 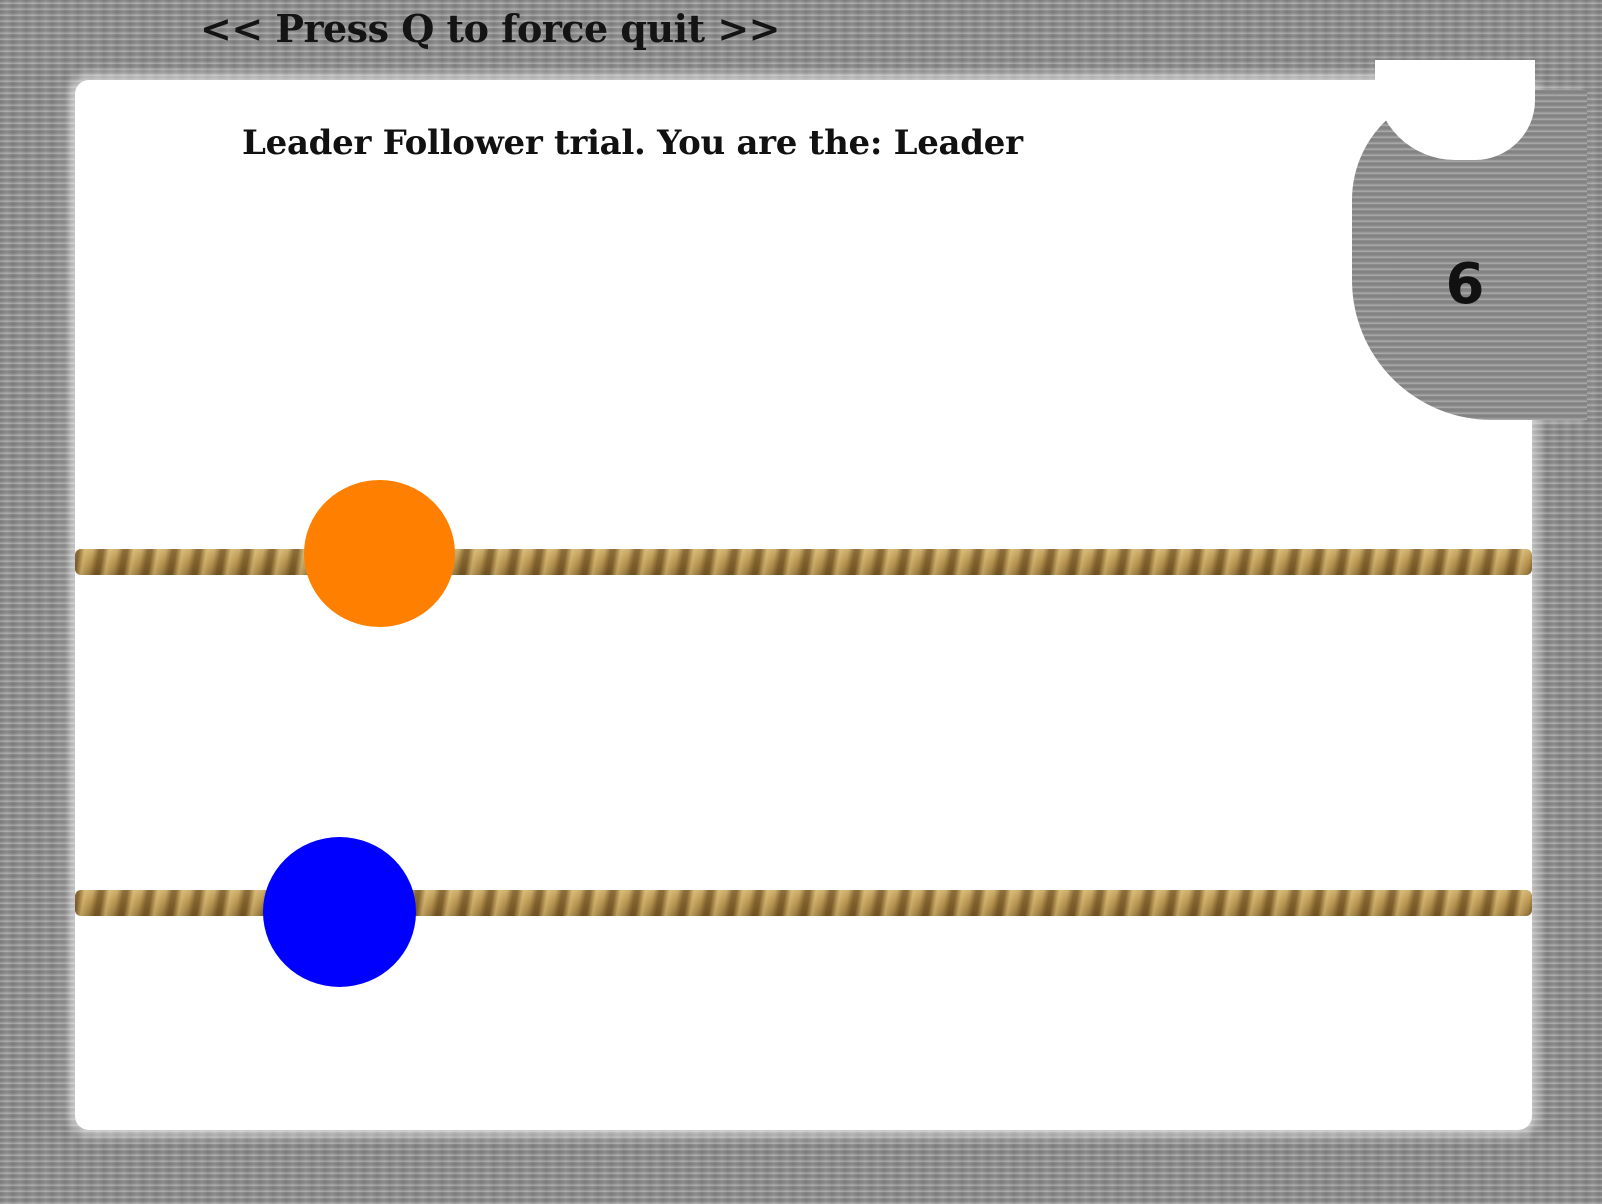 What do you see at coordinates (379, 553) in the screenshot?
I see `orange-ball` at bounding box center [379, 553].